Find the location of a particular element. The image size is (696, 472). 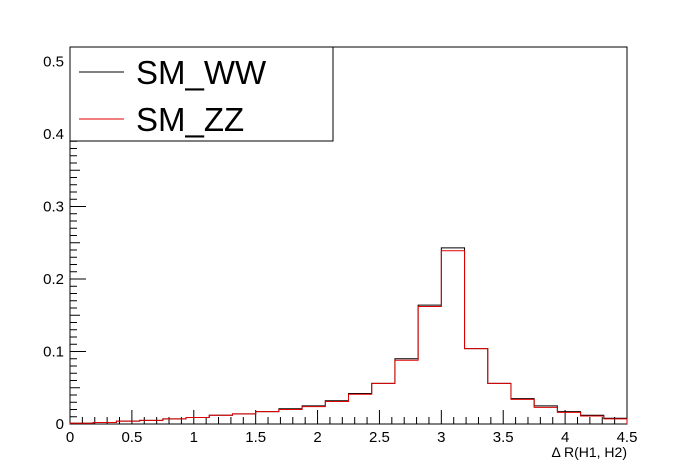

legend: SM_WW SM_ZZ is located at coordinates (201, 94).